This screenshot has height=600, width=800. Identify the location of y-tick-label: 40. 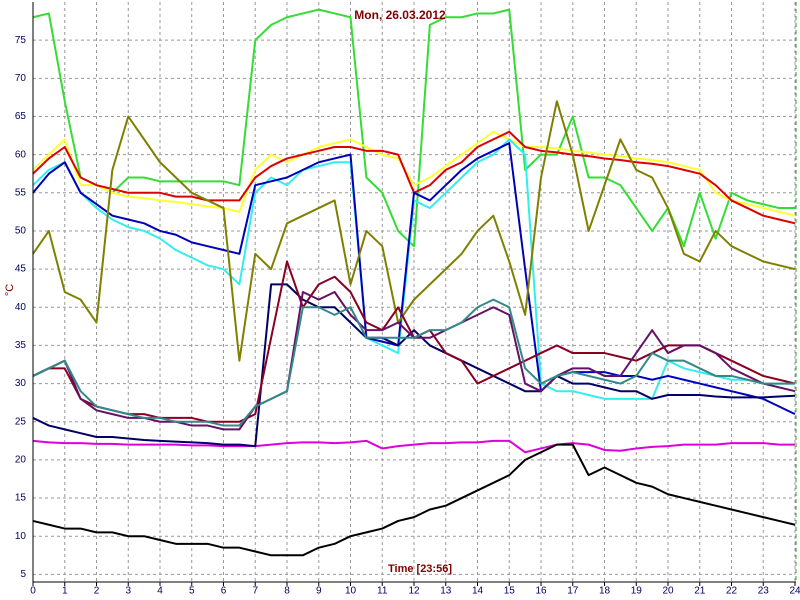
(21, 307).